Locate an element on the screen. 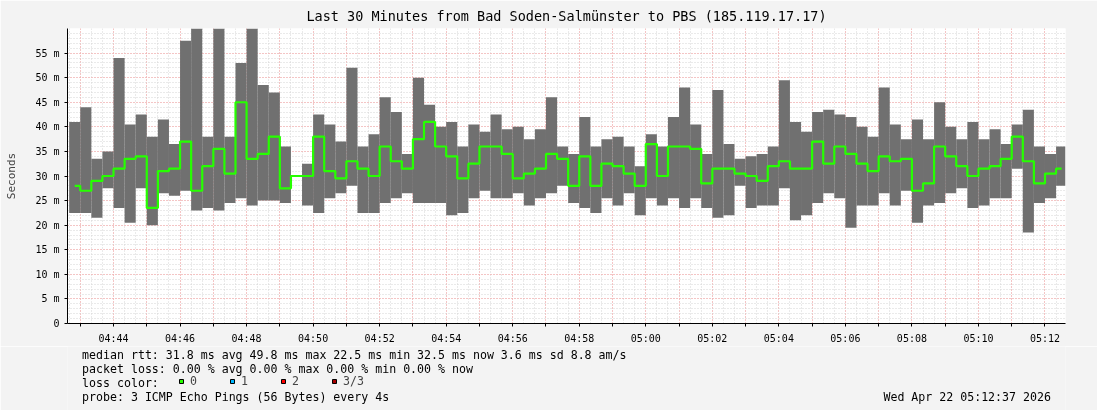 The height and width of the screenshot is (410, 1097). y-tick-label: 20 m is located at coordinates (47, 225).